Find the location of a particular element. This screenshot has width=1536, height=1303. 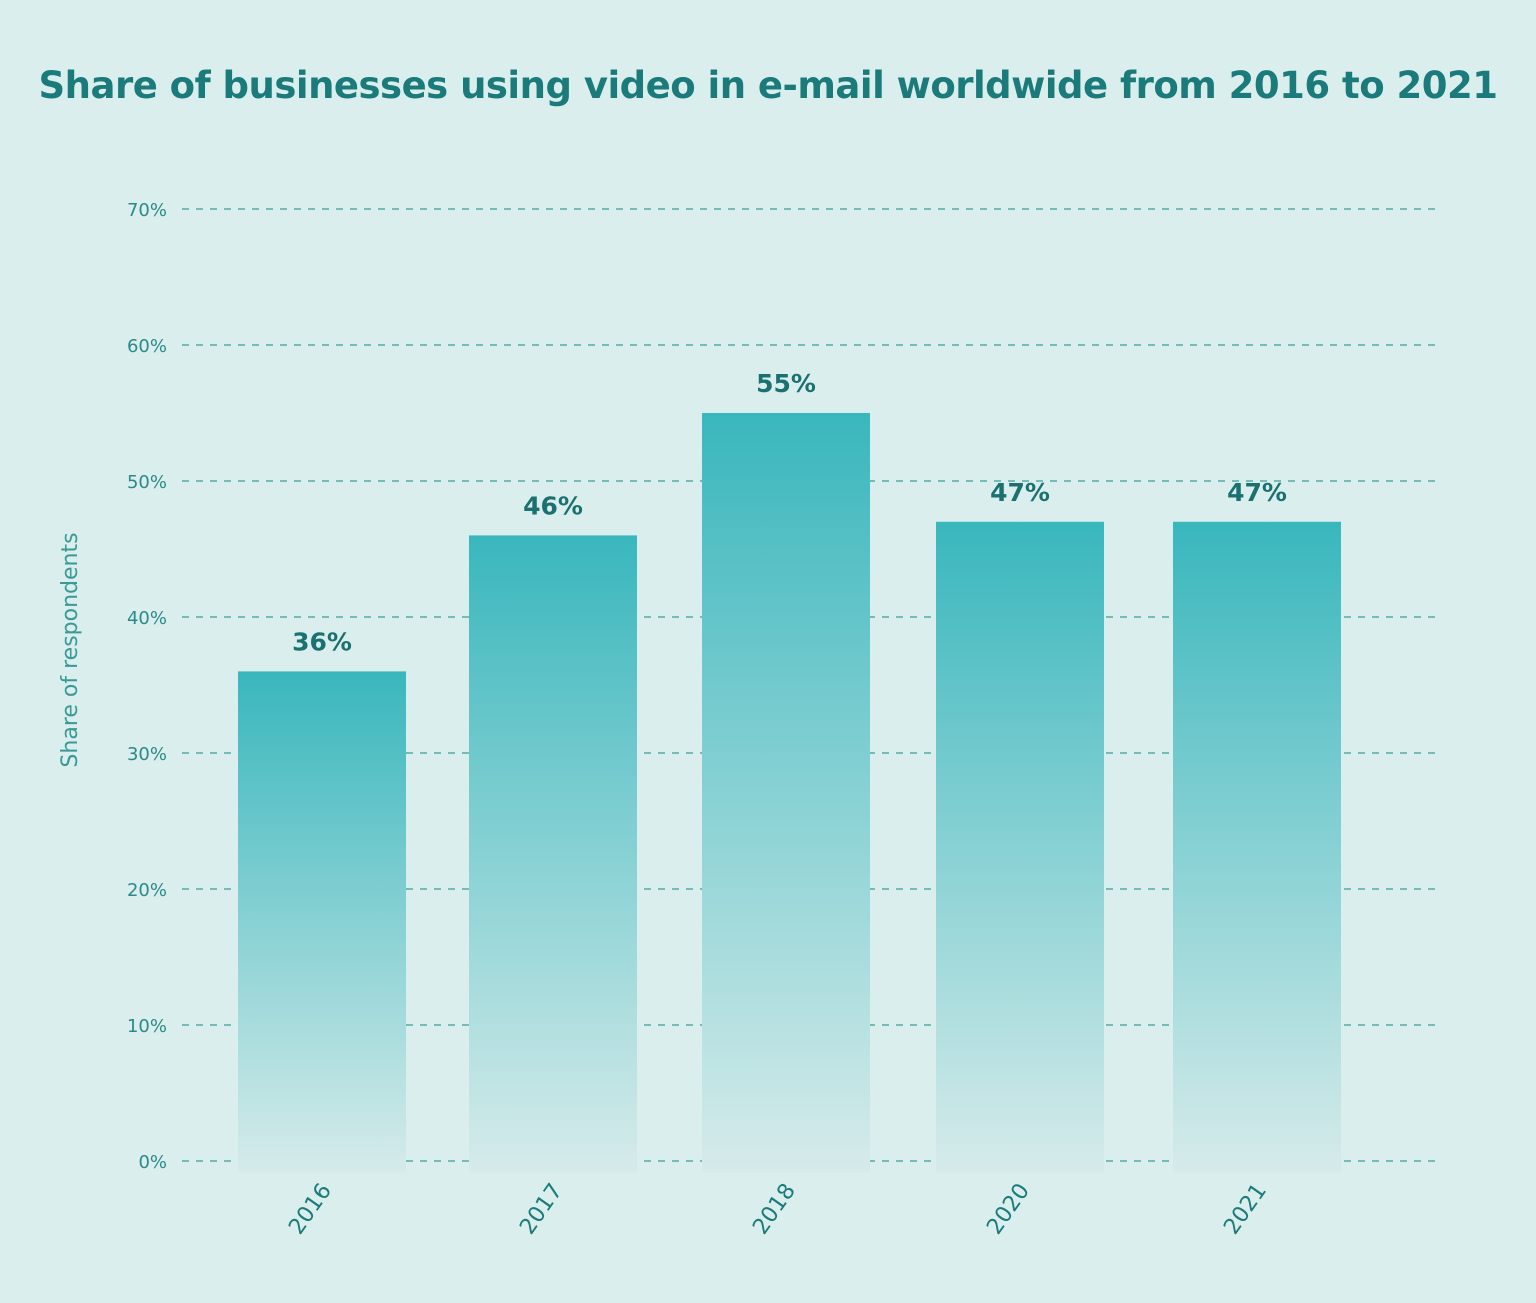

x-tick-label: 2021 is located at coordinates (1245, 1209).